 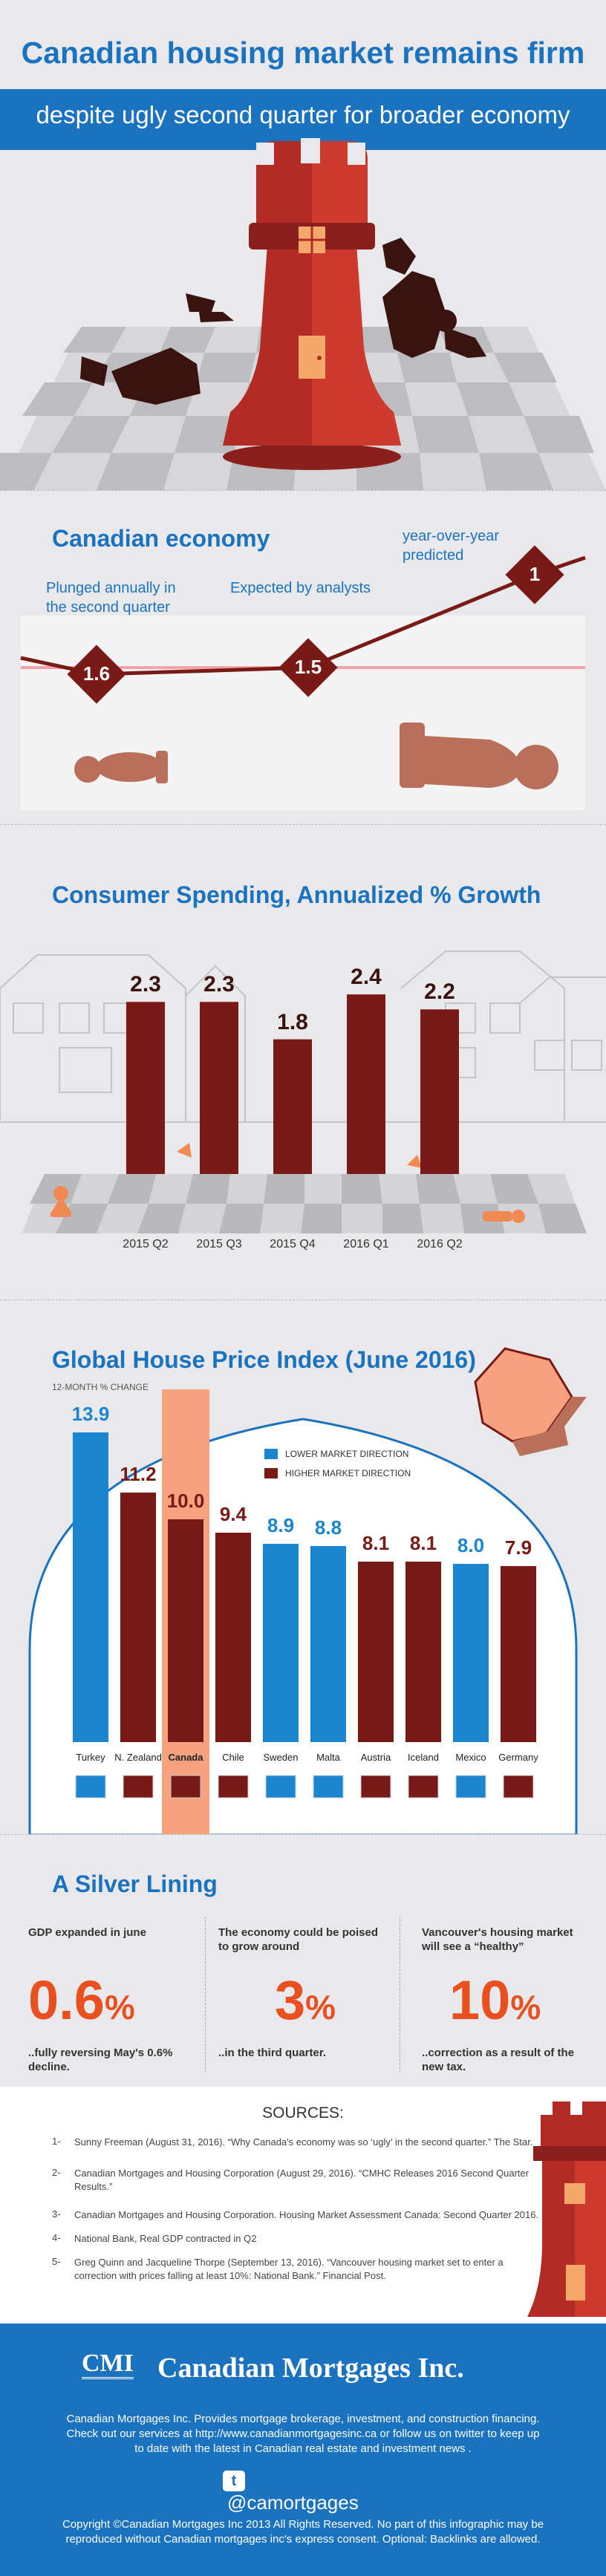 What do you see at coordinates (471, 1545) in the screenshot?
I see `hpi-value-9: 8.0` at bounding box center [471, 1545].